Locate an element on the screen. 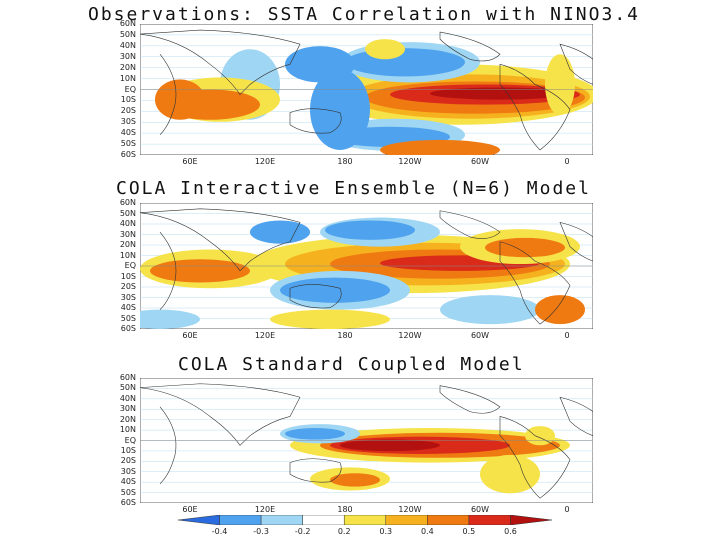 Image resolution: width=720 pixels, height=540 pixels. colorbar-label: 0.3 is located at coordinates (386, 531).